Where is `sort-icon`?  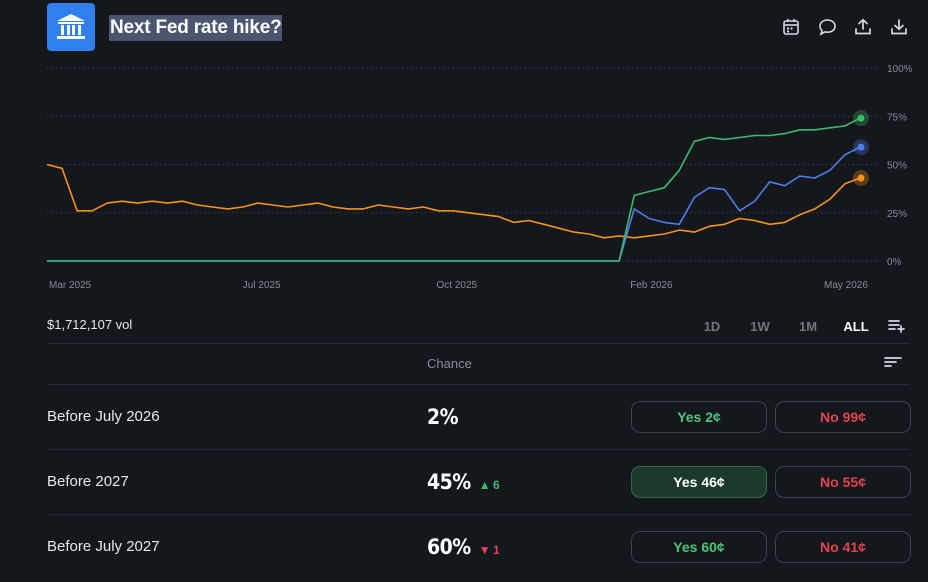
sort-icon is located at coordinates (894, 364).